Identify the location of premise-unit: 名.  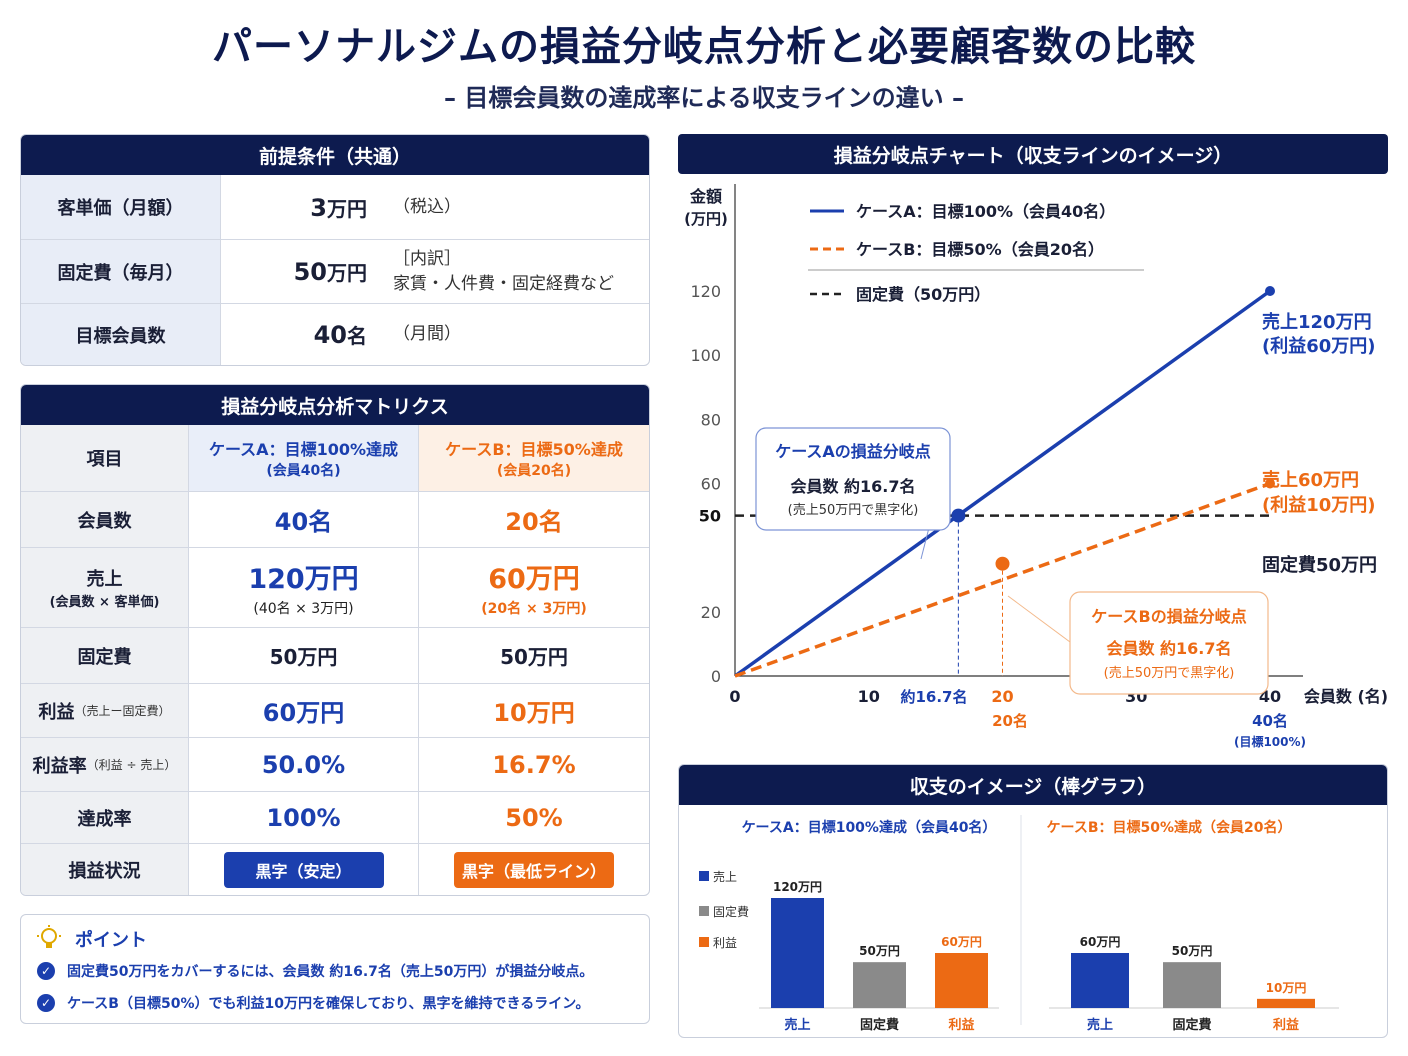
(357, 336).